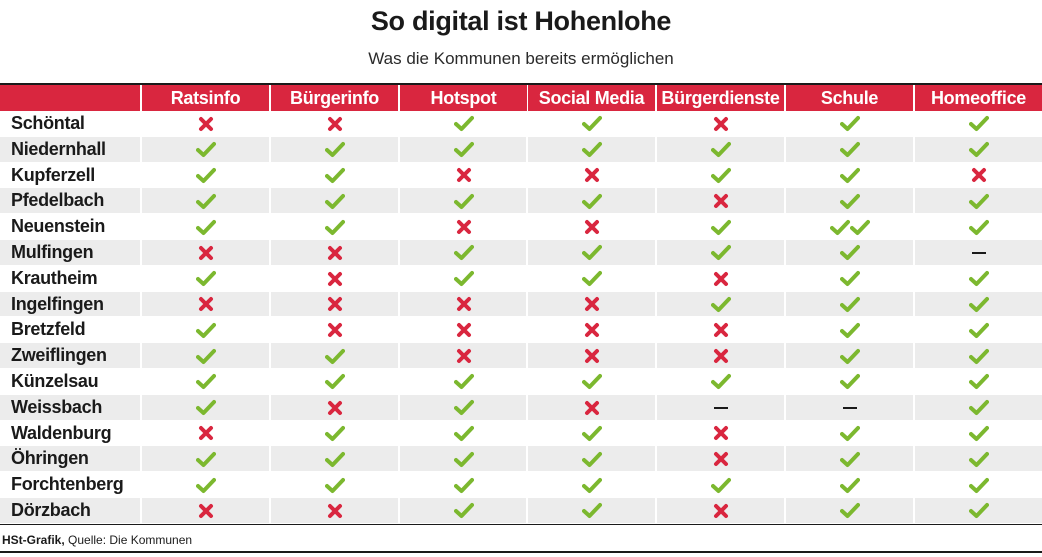 This screenshot has width=1042, height=557. I want to click on row-label: Schöntal, so click(48, 123).